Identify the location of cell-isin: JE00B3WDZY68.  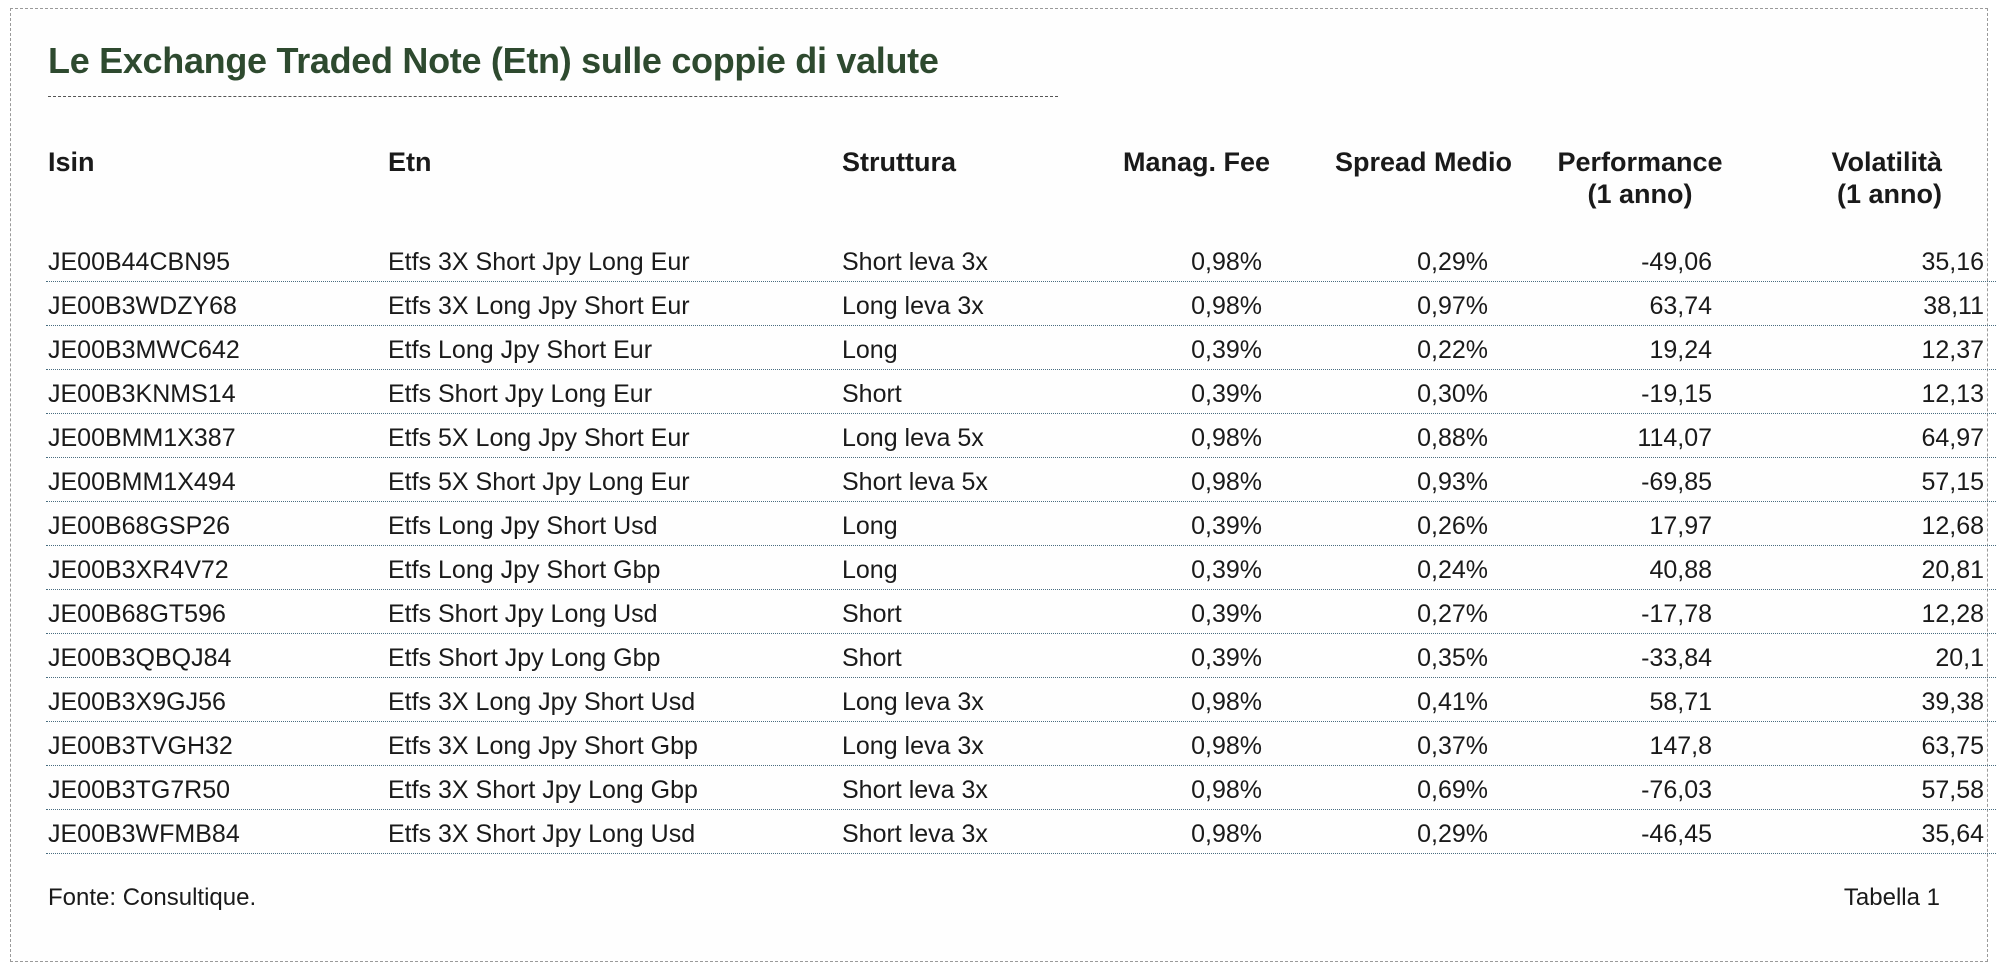
(142, 306).